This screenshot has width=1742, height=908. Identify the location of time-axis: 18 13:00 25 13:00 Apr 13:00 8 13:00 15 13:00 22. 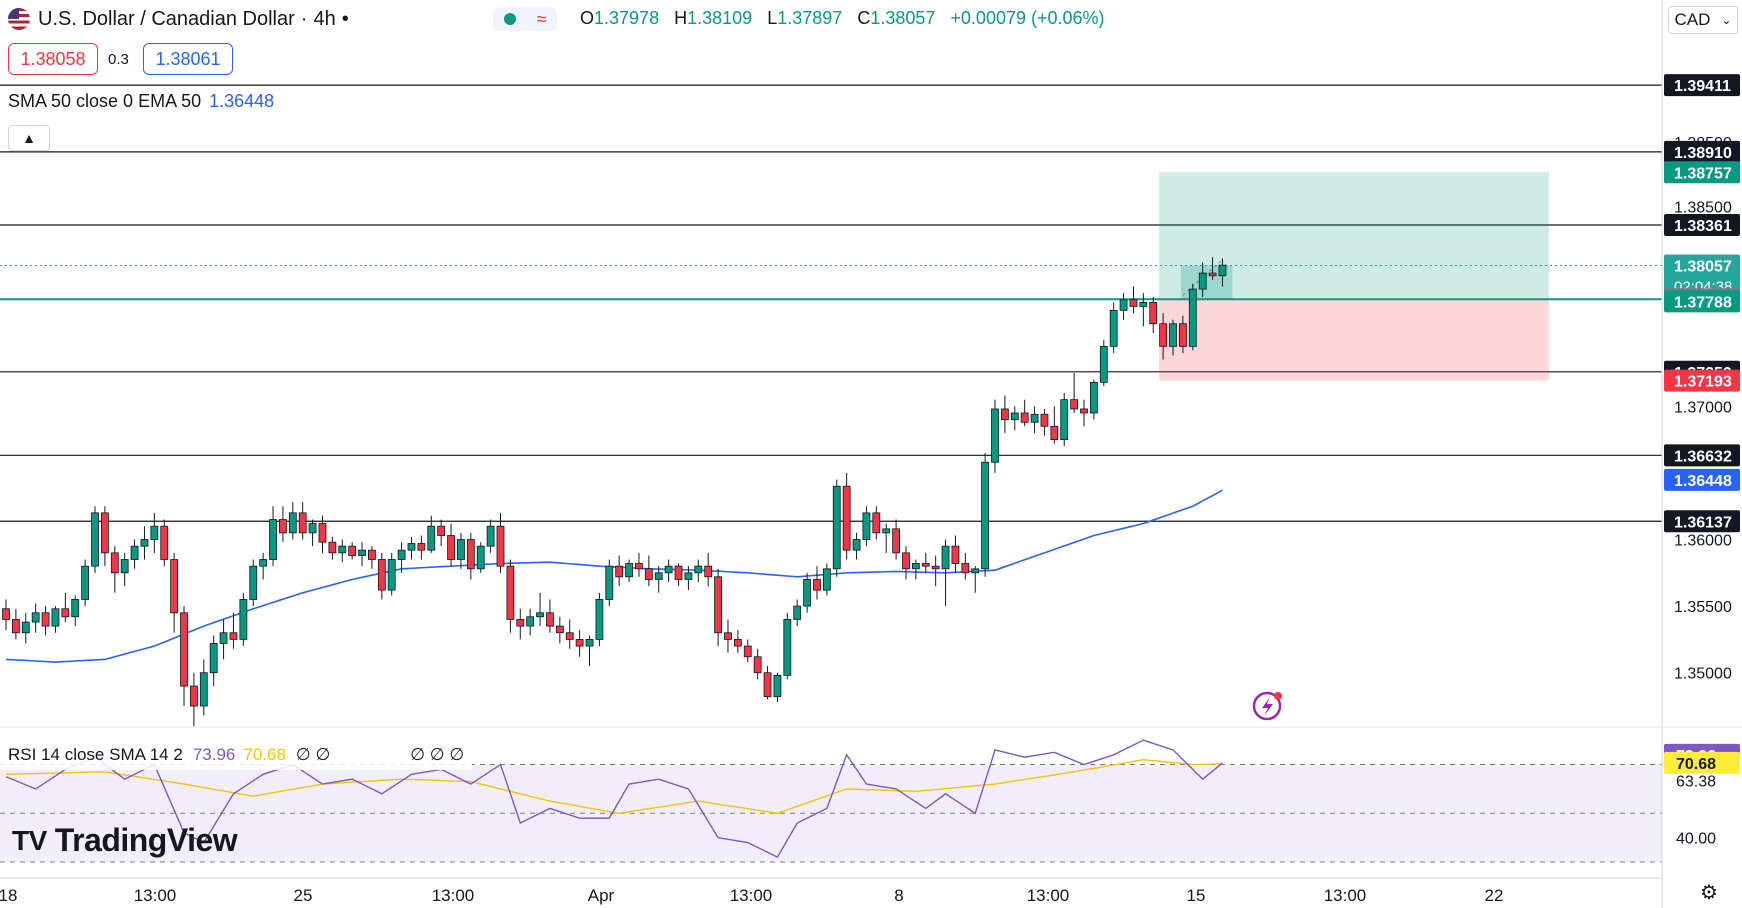
(831, 891).